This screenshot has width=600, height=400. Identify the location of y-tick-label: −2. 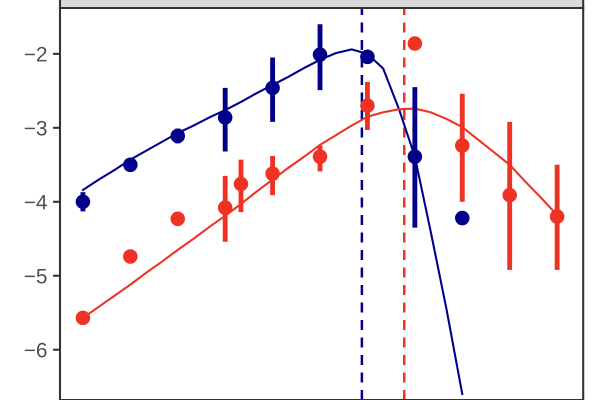
(35, 54).